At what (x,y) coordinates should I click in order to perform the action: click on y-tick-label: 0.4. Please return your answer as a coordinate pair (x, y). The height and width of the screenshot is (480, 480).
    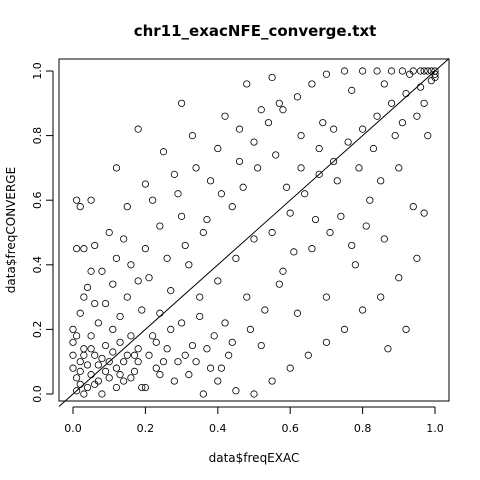
    Looking at the image, I should click on (37, 265).